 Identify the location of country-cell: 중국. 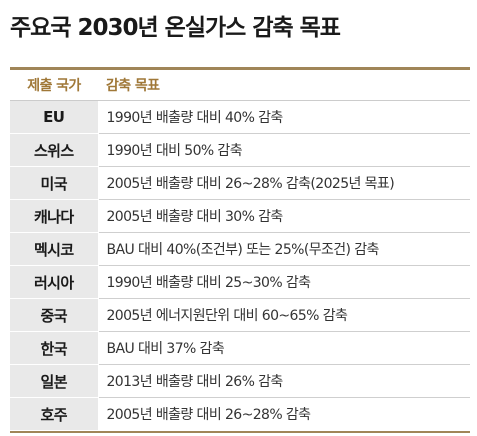
(54, 315).